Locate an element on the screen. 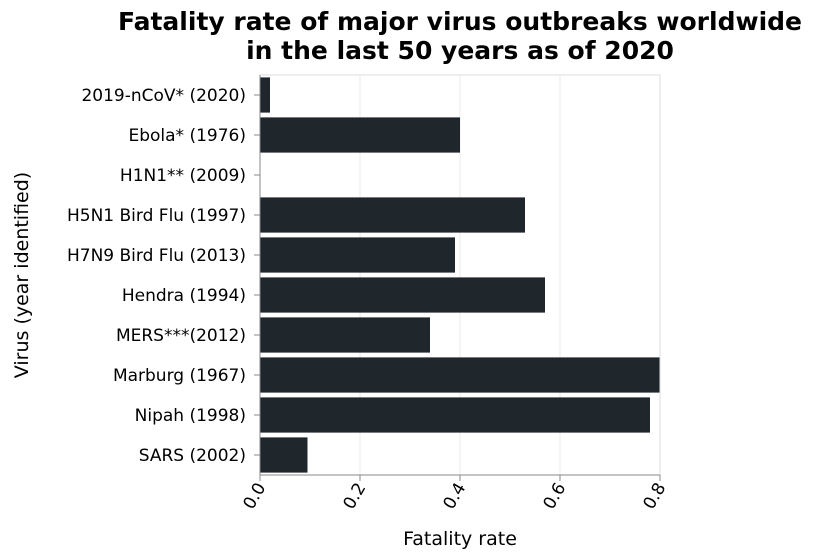 Image resolution: width=824 pixels, height=560 pixels. x-tick-label: 0.4 is located at coordinates (454, 496).